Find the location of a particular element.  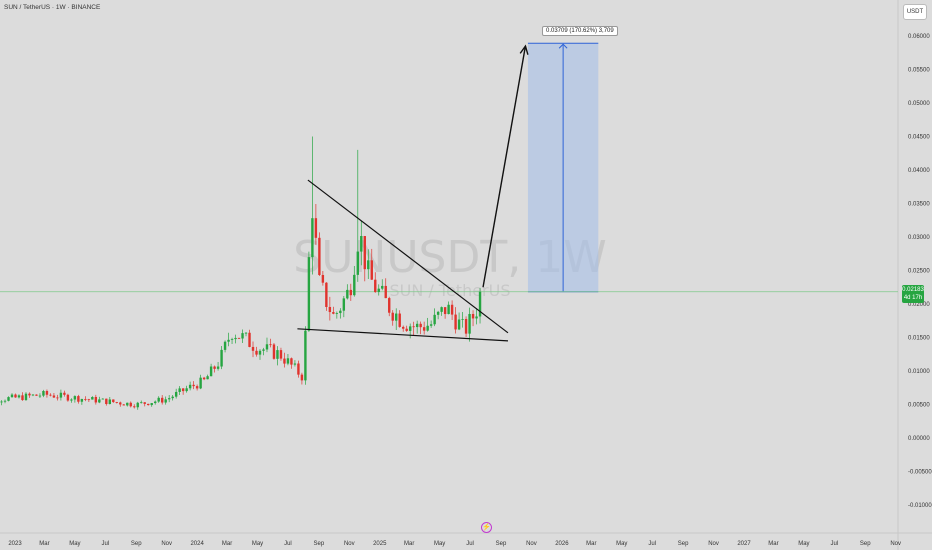

x-tick-label: Jul is located at coordinates (652, 544).